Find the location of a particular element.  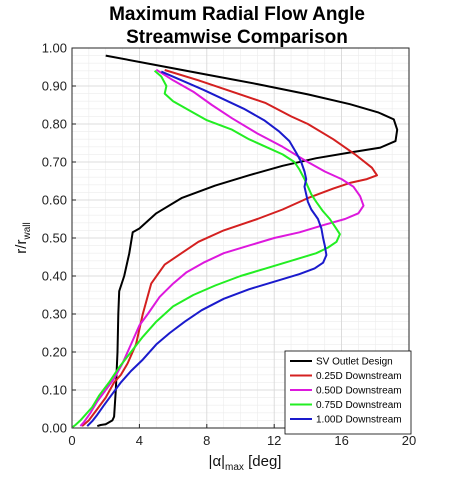

x-axis-label-tail: [deg] is located at coordinates (263, 461).